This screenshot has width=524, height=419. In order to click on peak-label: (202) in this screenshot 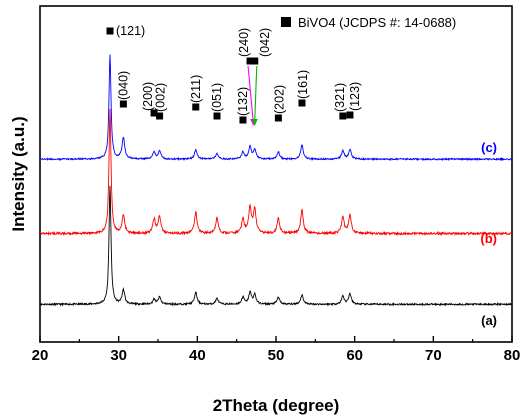, I will do `click(279, 99)`.